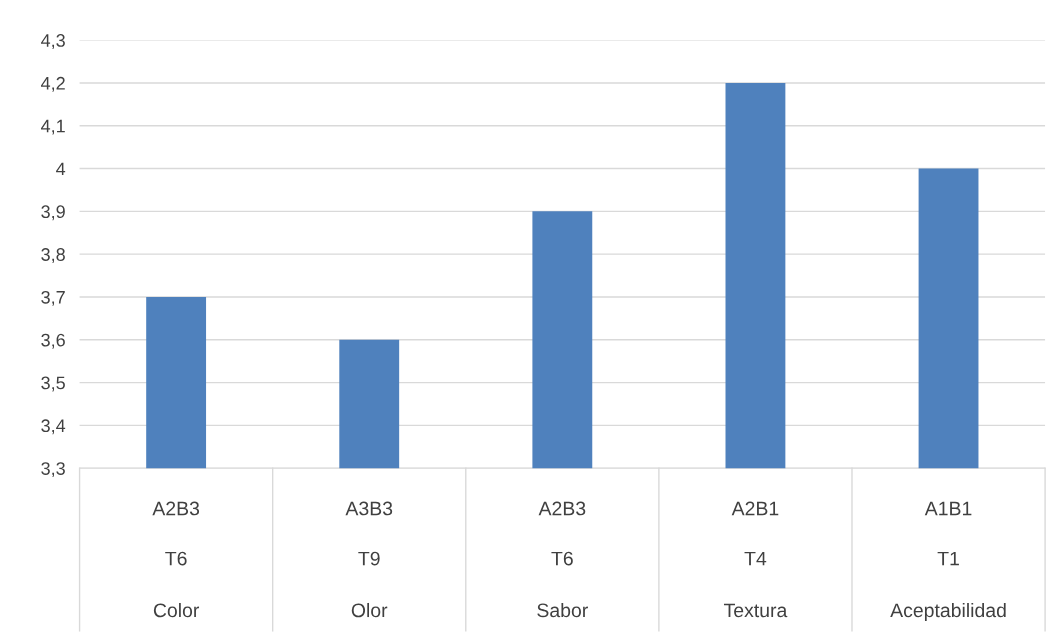 Image resolution: width=1061 pixels, height=637 pixels. Describe the element at coordinates (53, 84) in the screenshot. I see `y-tick-label: 4,2` at that location.